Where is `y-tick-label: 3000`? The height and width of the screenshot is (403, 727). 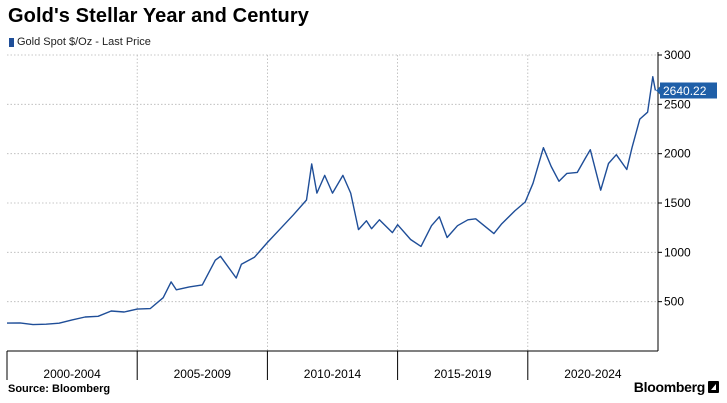 y-tick-label: 3000 is located at coordinates (677, 55).